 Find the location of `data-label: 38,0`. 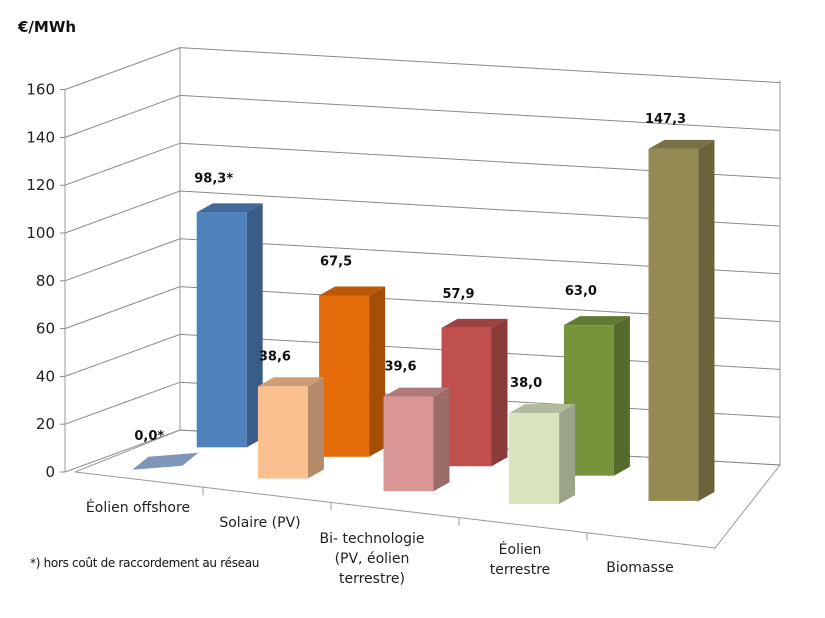

data-label: 38,0 is located at coordinates (526, 383).